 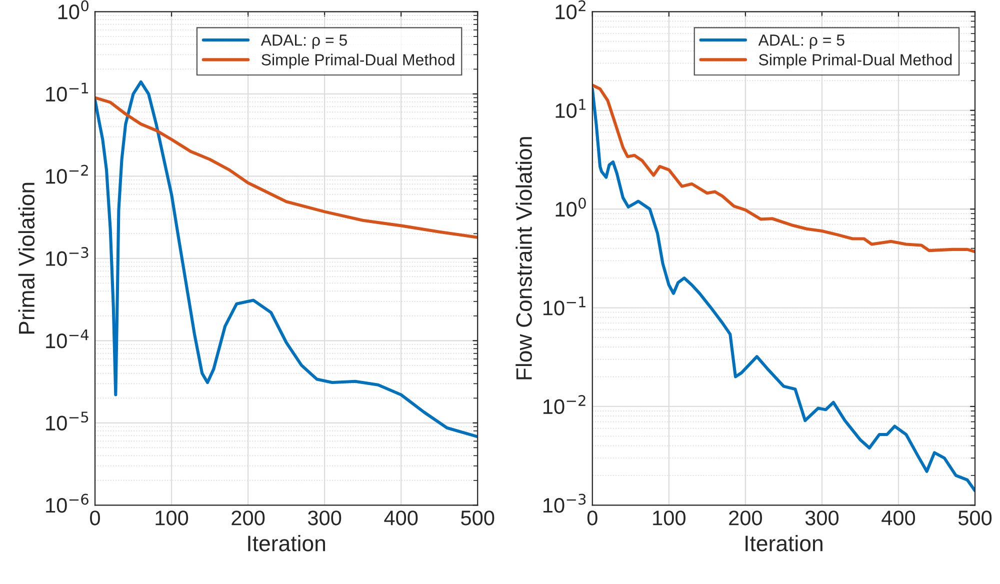 I want to click on y-tick-label: 10$^{1}$, so click(x=571, y=108).